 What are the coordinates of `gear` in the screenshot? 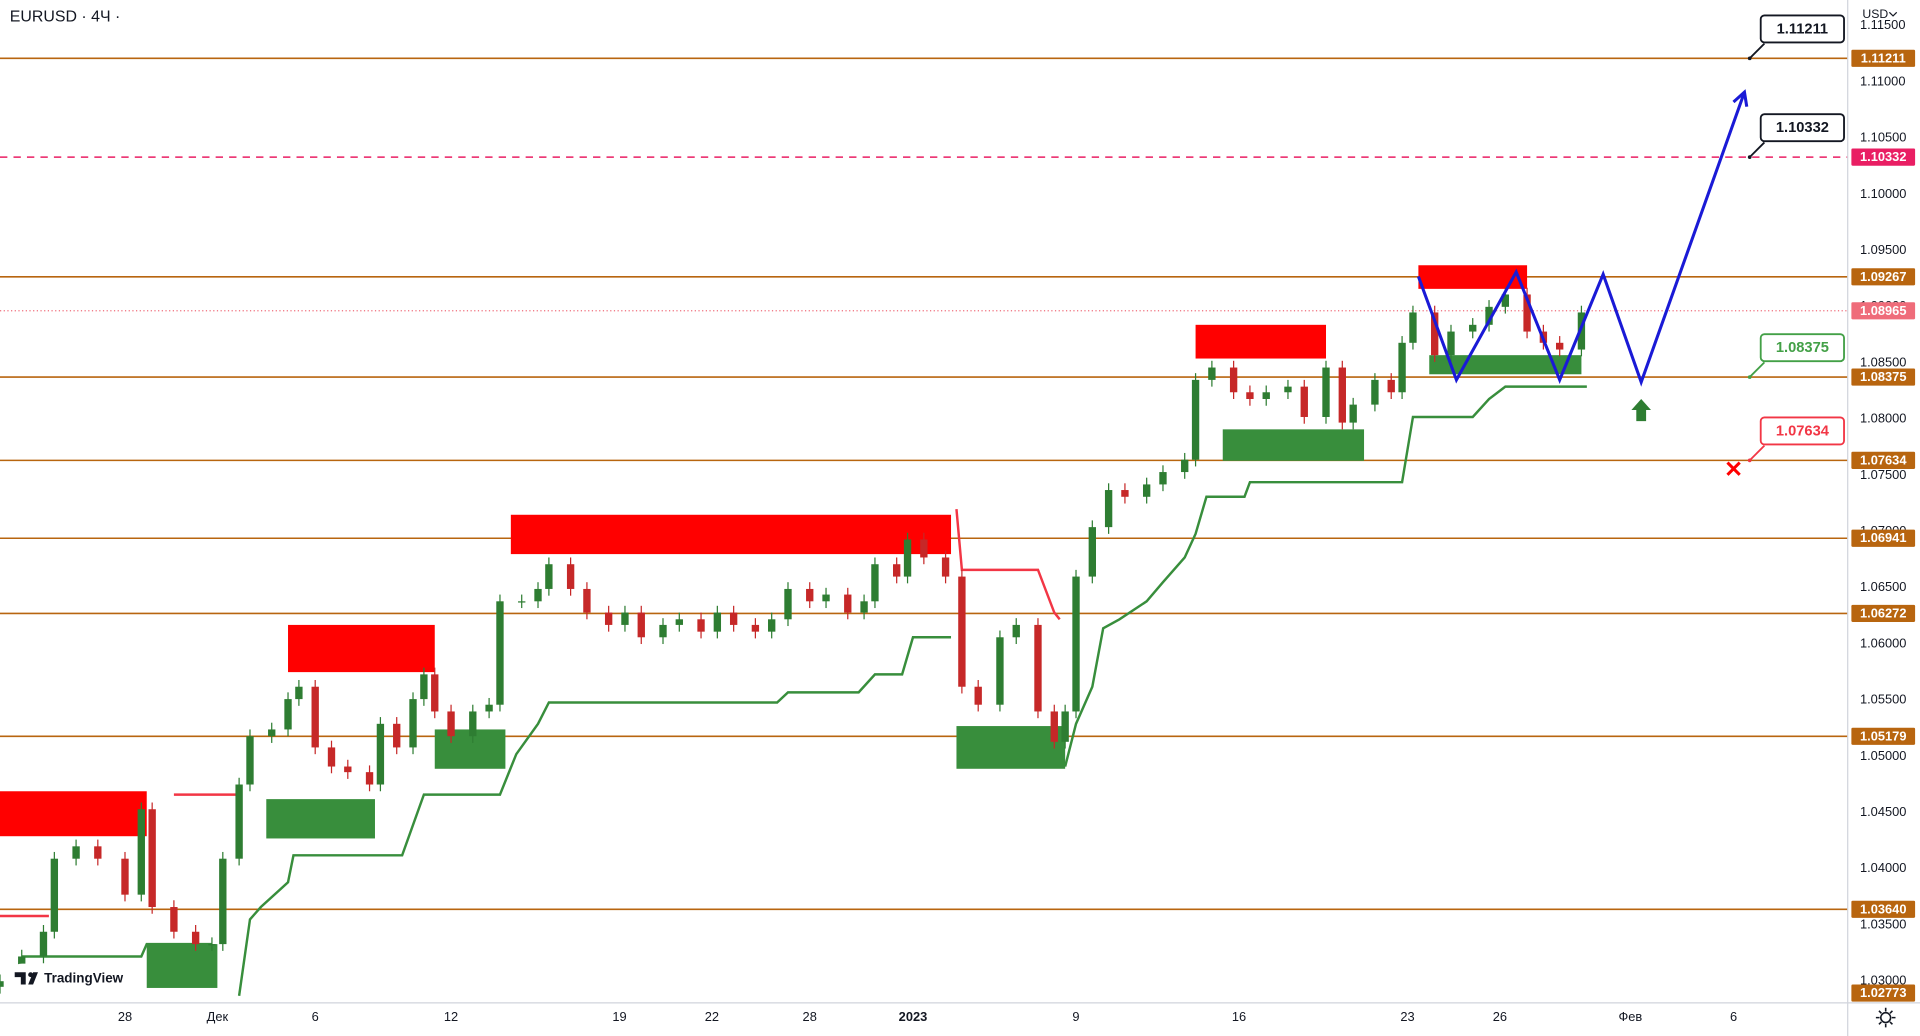 It's located at (1885, 1017).